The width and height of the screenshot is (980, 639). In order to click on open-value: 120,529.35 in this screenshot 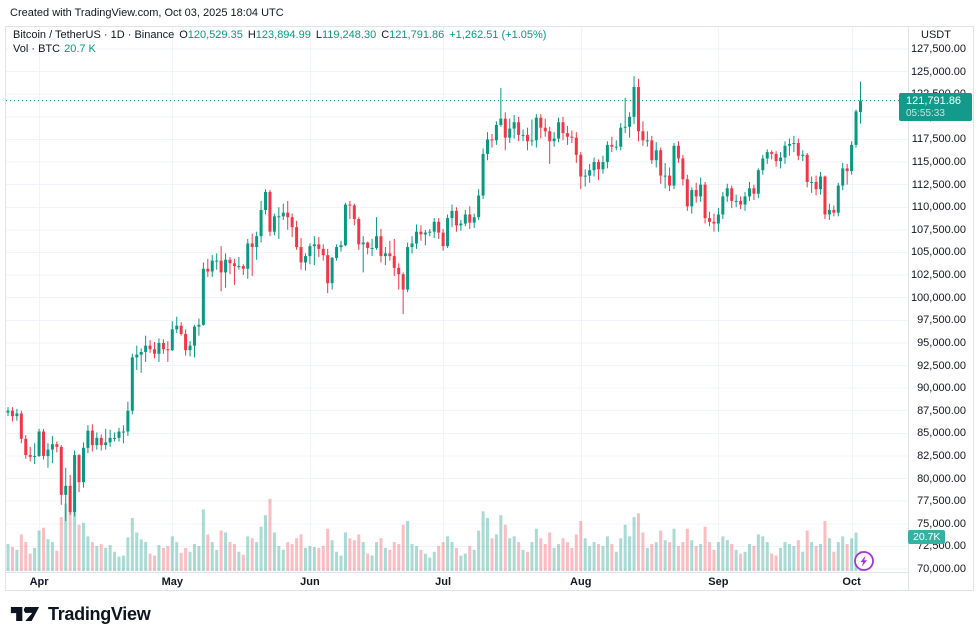, I will do `click(215, 35)`.